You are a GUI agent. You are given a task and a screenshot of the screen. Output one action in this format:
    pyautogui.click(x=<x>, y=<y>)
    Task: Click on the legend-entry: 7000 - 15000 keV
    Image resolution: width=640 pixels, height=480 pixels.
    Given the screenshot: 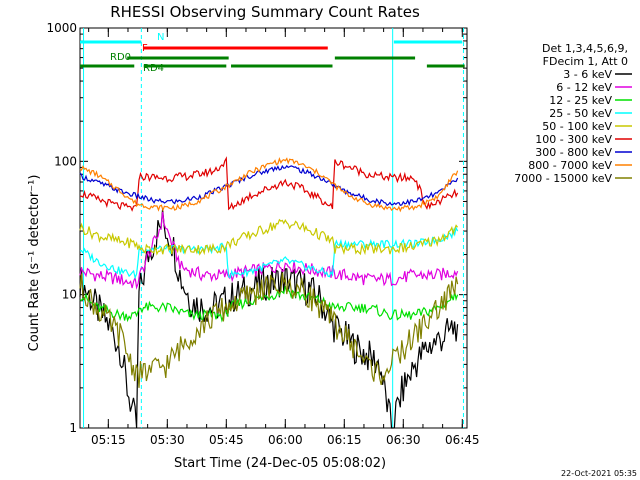 What is the action you would take?
    pyautogui.click(x=563, y=178)
    